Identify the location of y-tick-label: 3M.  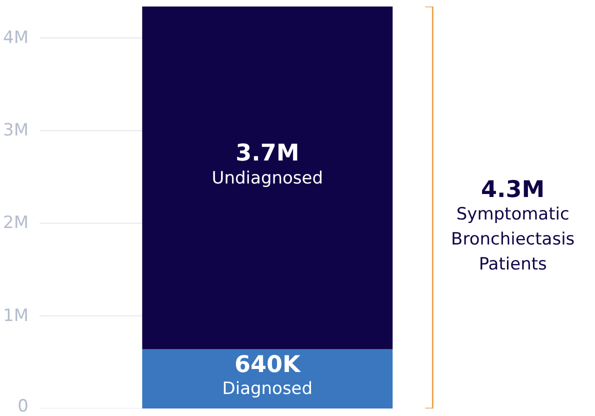
(15, 130).